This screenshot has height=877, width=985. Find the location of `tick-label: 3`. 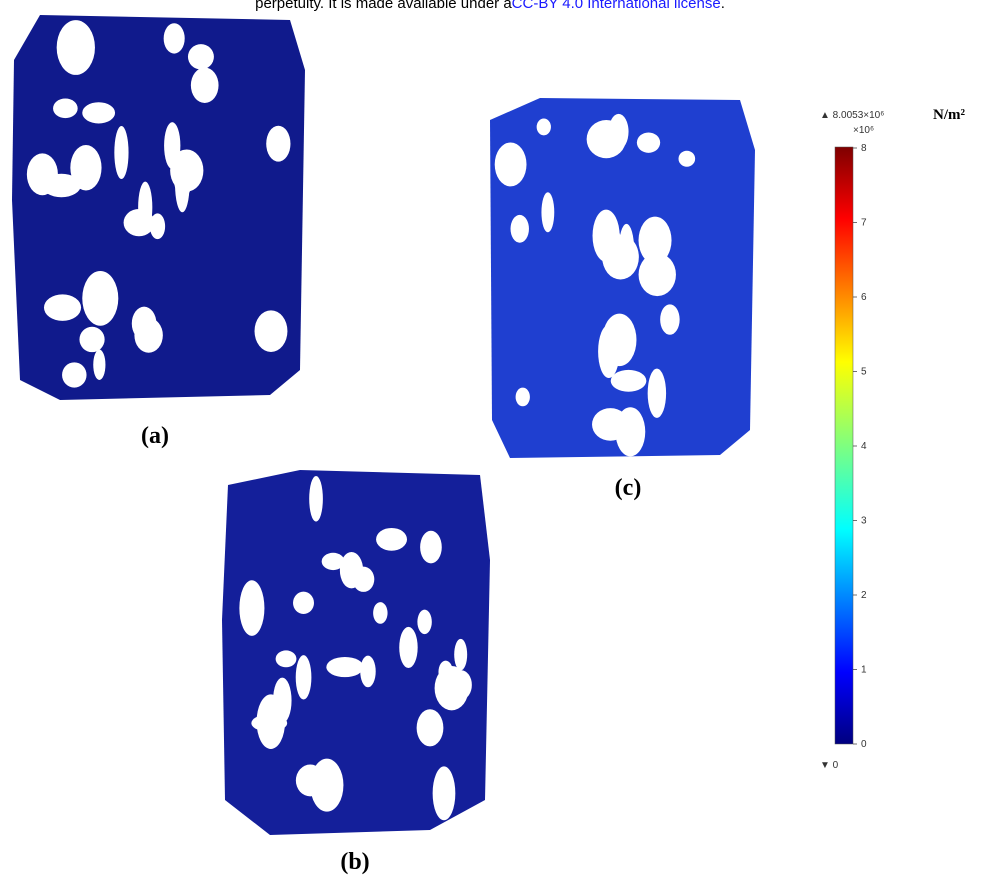

tick-label: 3 is located at coordinates (864, 521).